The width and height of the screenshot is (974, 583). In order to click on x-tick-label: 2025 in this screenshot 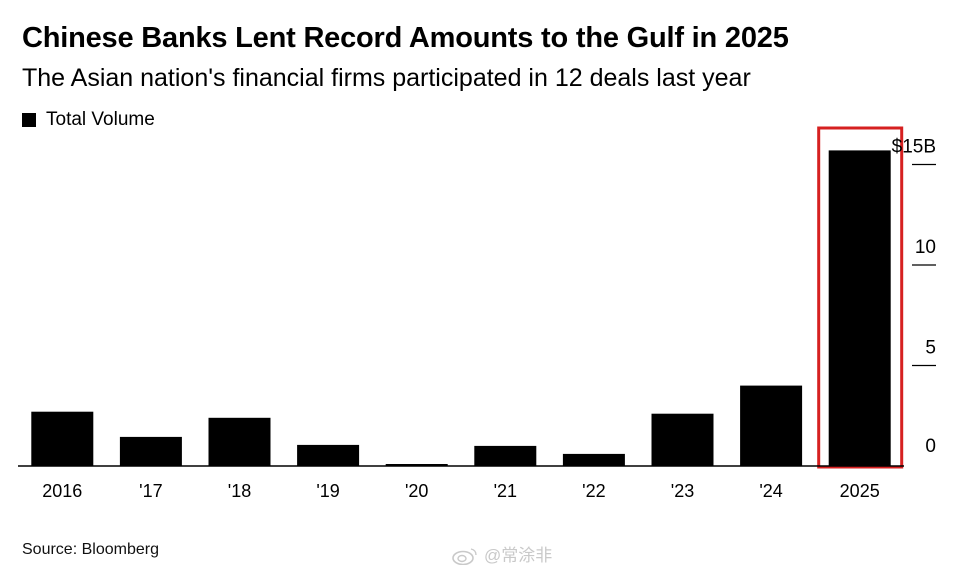, I will do `click(860, 491)`.